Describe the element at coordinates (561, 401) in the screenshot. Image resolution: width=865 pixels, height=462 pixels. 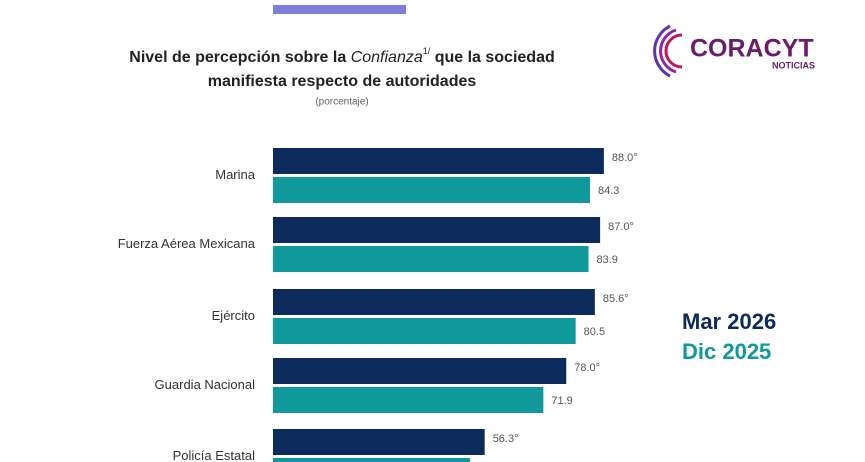
I see `value-label: 71.9` at that location.